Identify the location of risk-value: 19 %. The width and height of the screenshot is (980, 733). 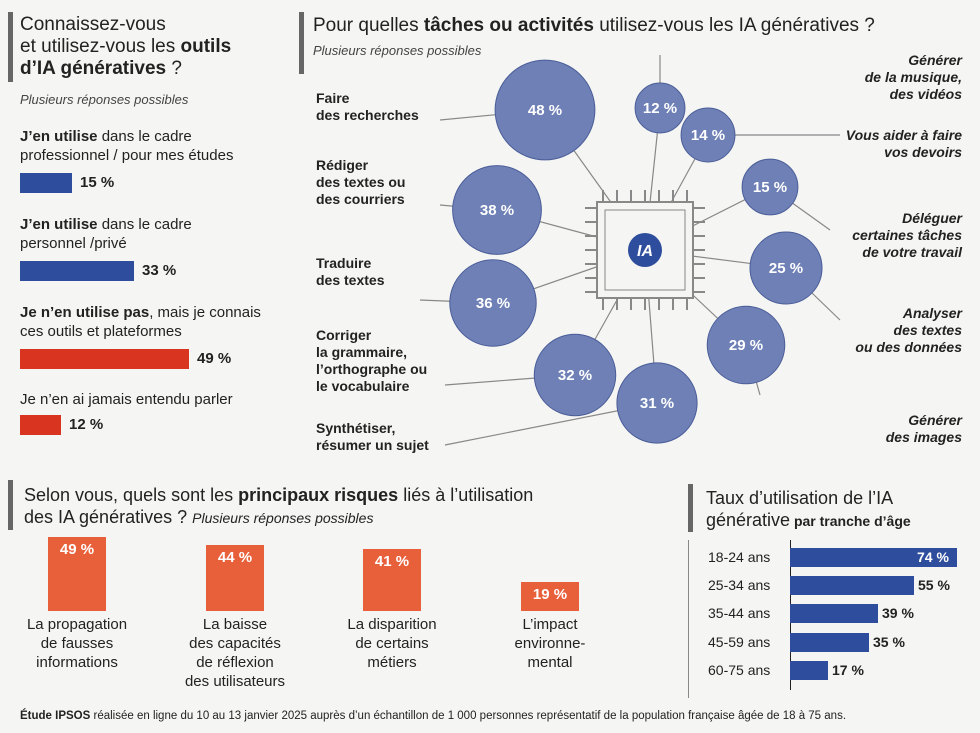
(550, 594).